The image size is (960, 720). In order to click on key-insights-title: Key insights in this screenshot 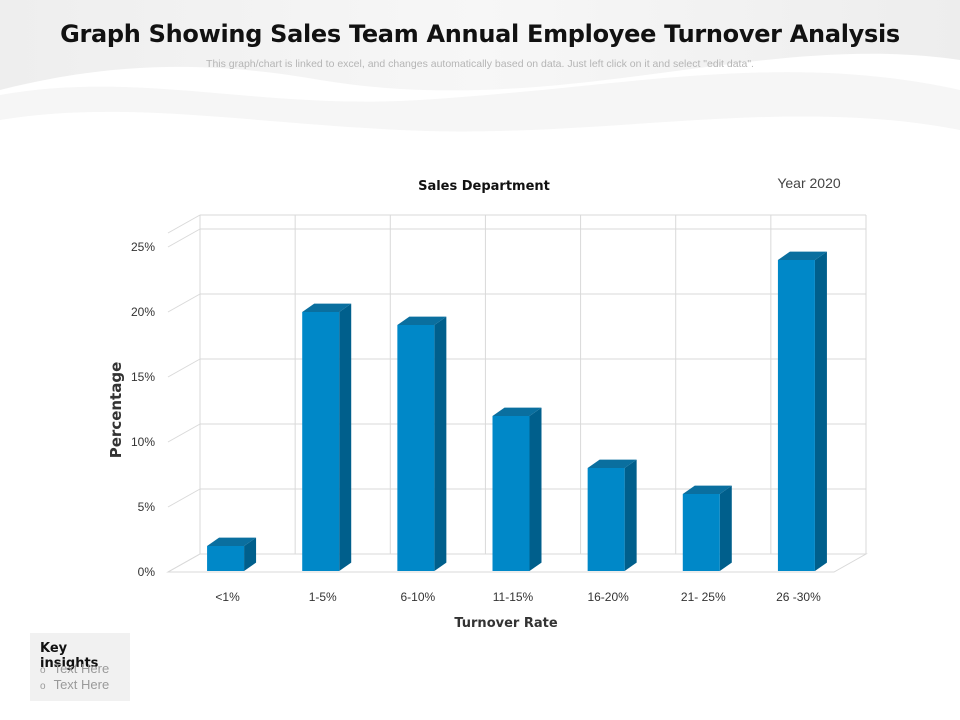, I will do `click(69, 656)`.